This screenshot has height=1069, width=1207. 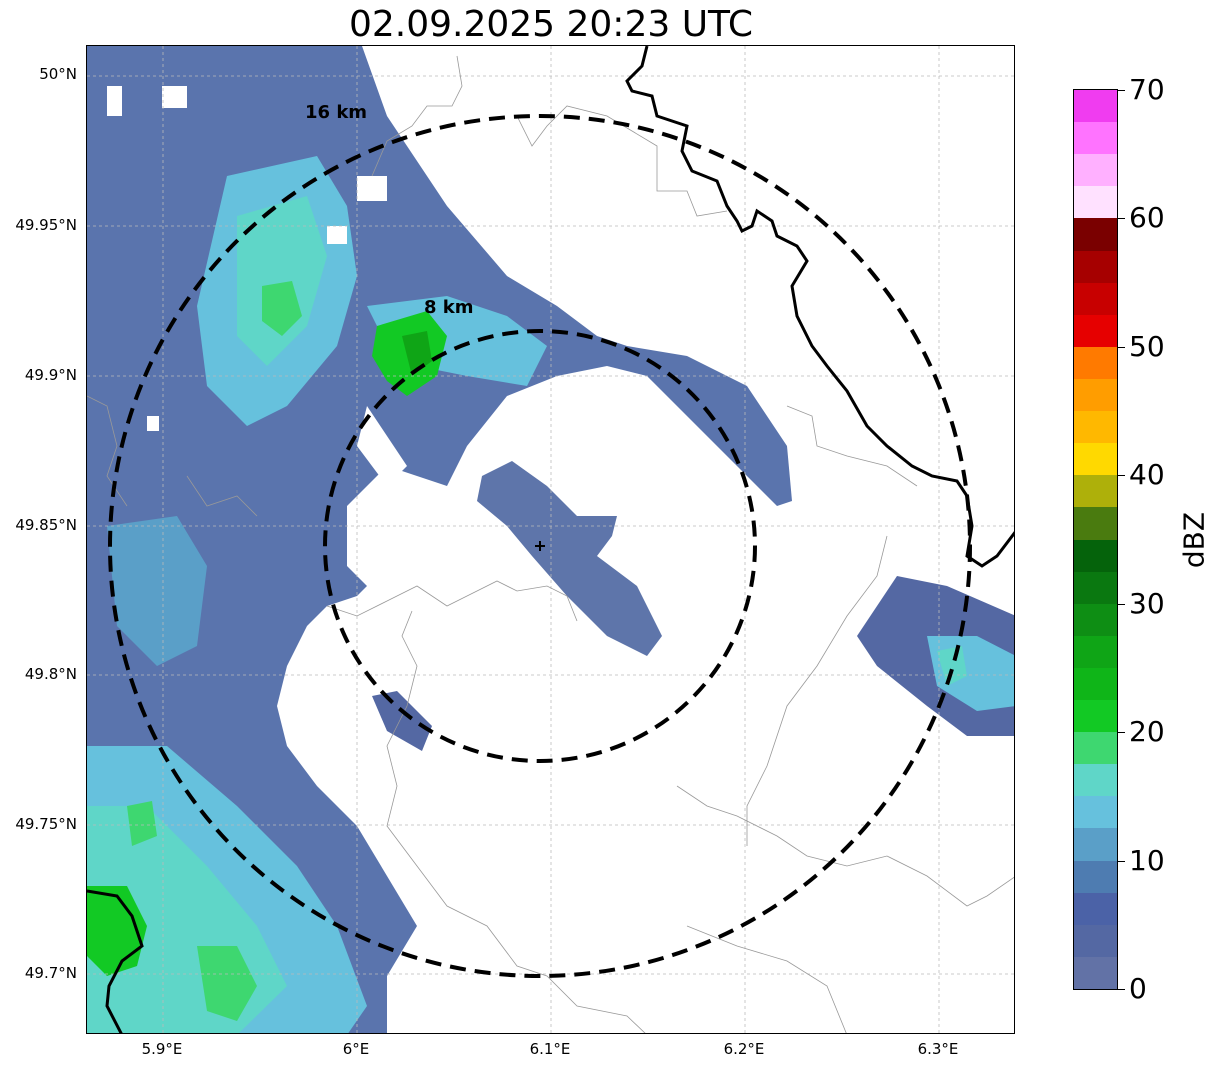 I want to click on ring-label-8km: 8 km, so click(x=449, y=307).